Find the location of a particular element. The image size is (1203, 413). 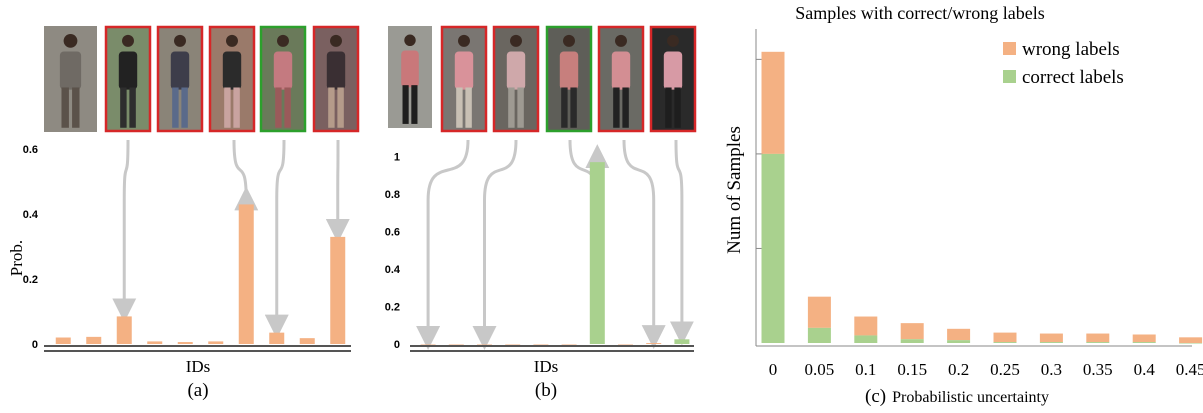

x-tick-label: 0.45 is located at coordinates (1189, 369).